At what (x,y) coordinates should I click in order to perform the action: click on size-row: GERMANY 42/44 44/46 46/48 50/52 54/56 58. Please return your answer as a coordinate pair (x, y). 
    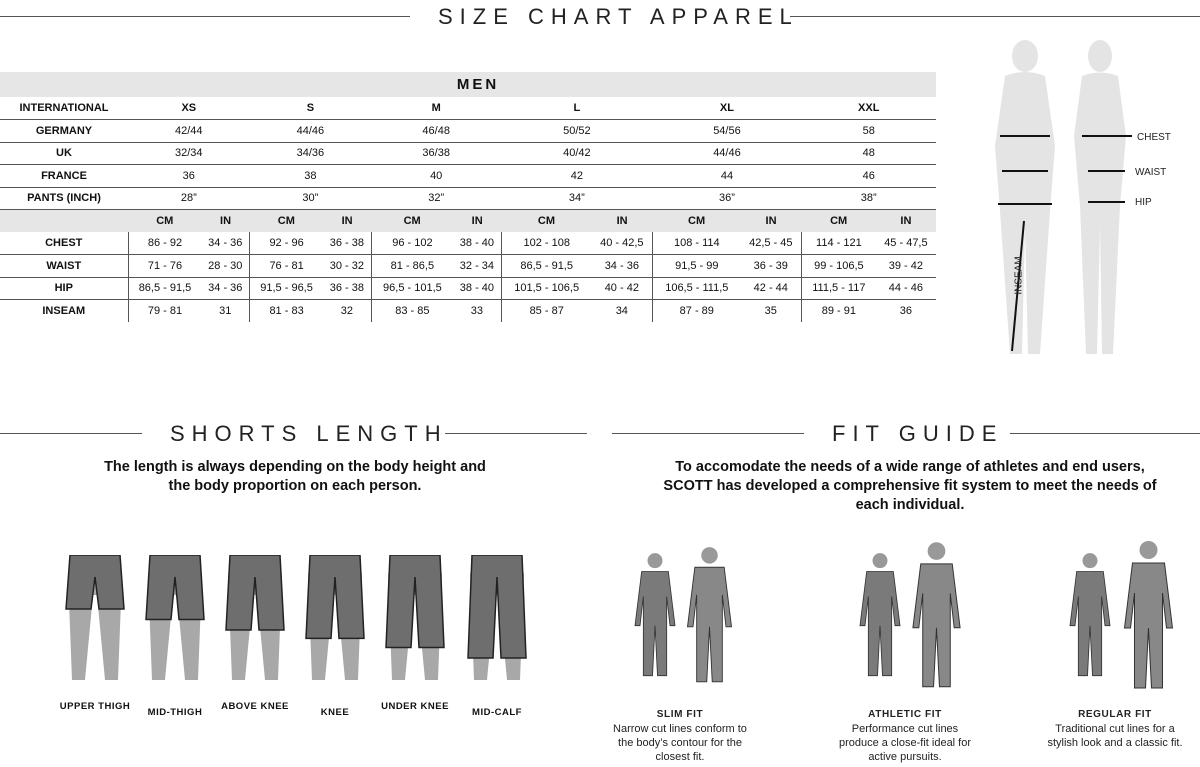
    Looking at the image, I should click on (468, 131).